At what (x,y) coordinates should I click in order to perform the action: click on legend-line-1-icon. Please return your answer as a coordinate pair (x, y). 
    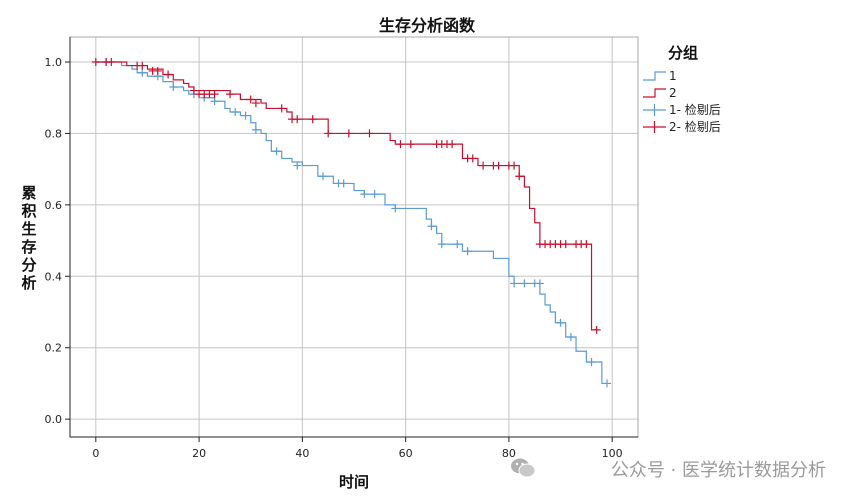
    Looking at the image, I should click on (654, 76).